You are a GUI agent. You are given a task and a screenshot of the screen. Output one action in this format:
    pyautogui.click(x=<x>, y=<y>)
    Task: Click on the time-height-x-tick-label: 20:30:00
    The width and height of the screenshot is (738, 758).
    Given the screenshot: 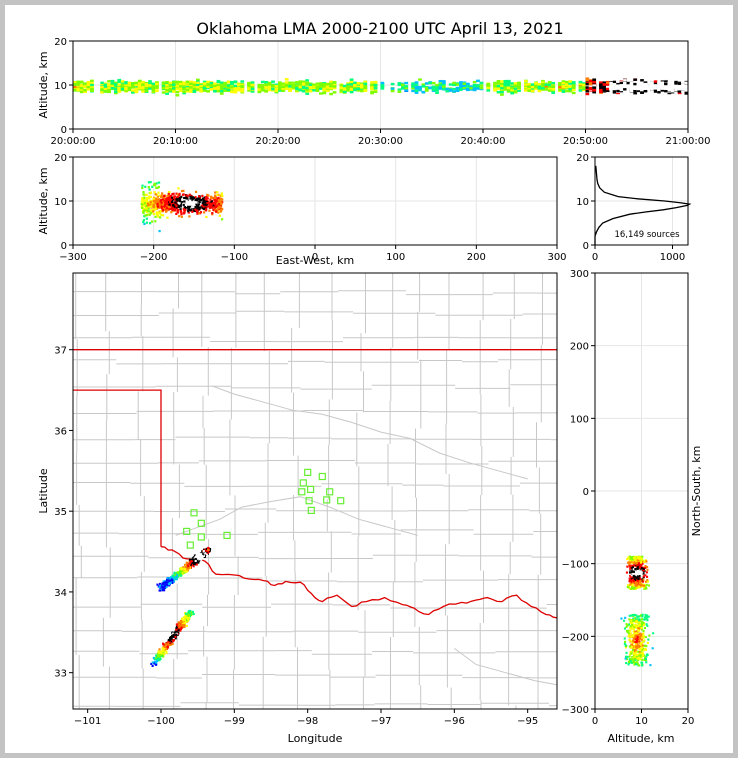 What is the action you would take?
    pyautogui.click(x=380, y=141)
    